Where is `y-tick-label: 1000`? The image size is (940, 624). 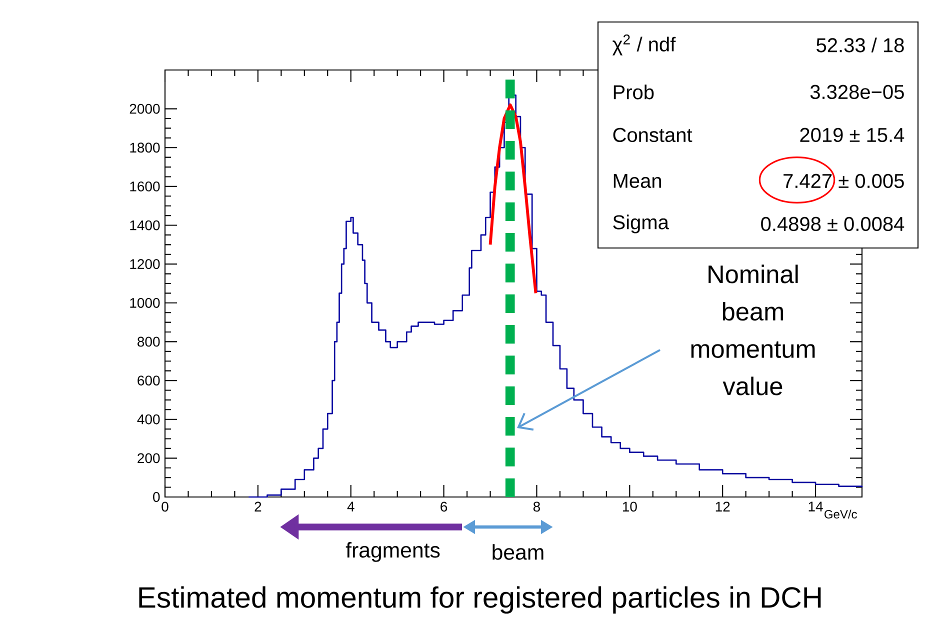
y-tick-label: 1000 is located at coordinates (145, 303).